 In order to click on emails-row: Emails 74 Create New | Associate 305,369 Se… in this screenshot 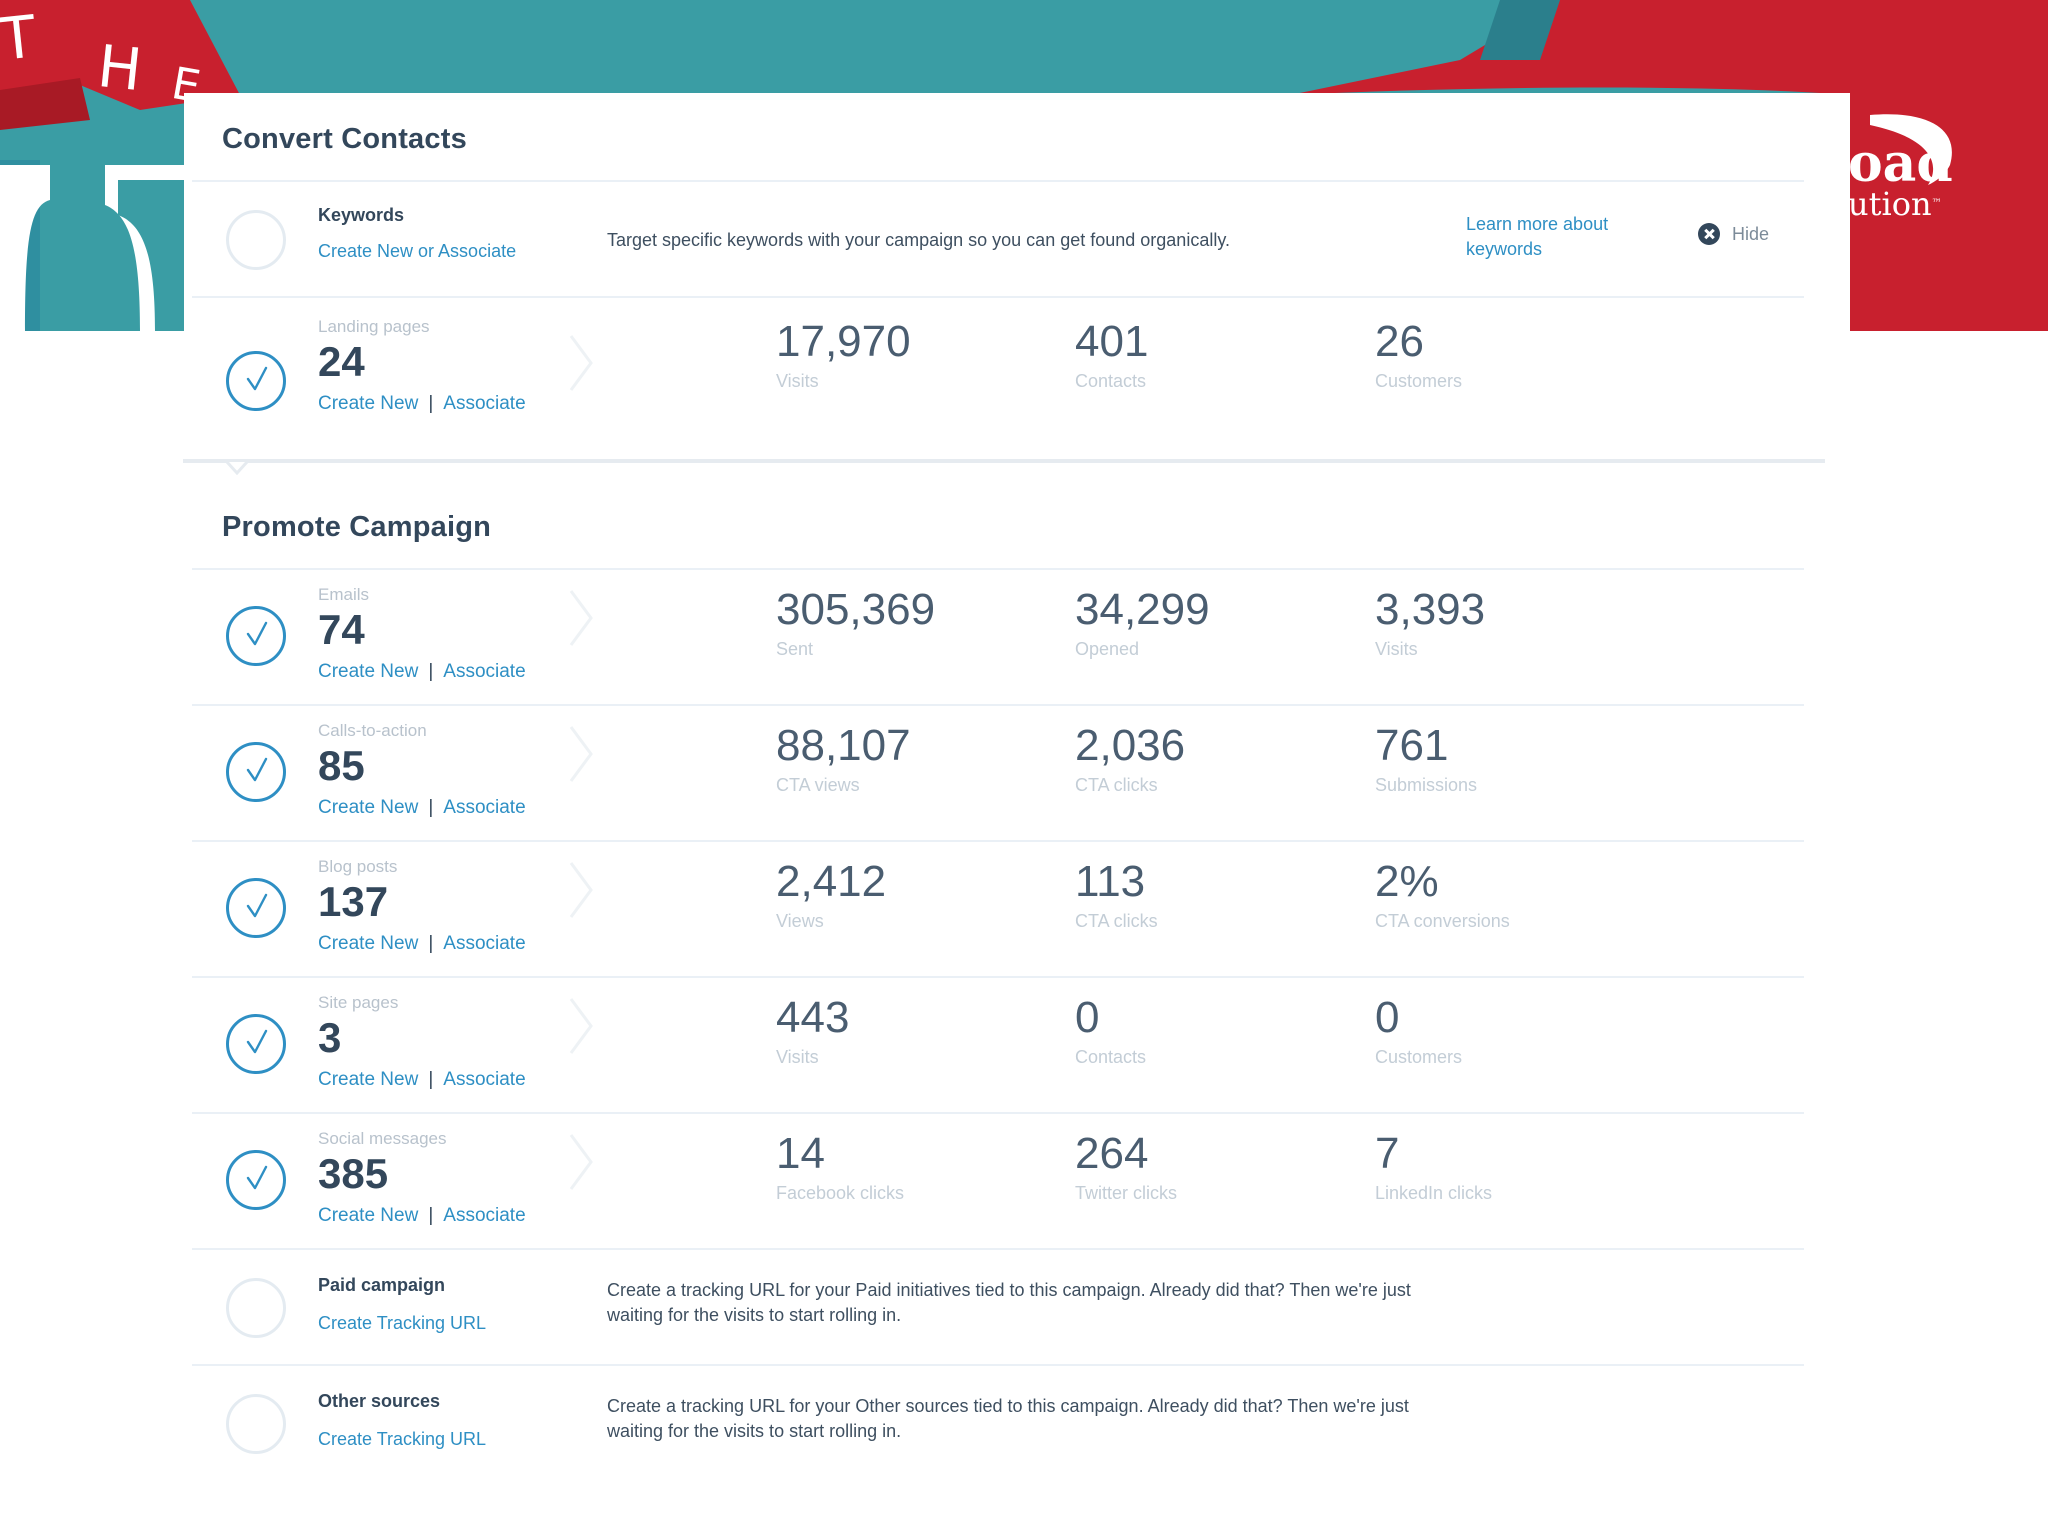, I will do `click(998, 637)`.